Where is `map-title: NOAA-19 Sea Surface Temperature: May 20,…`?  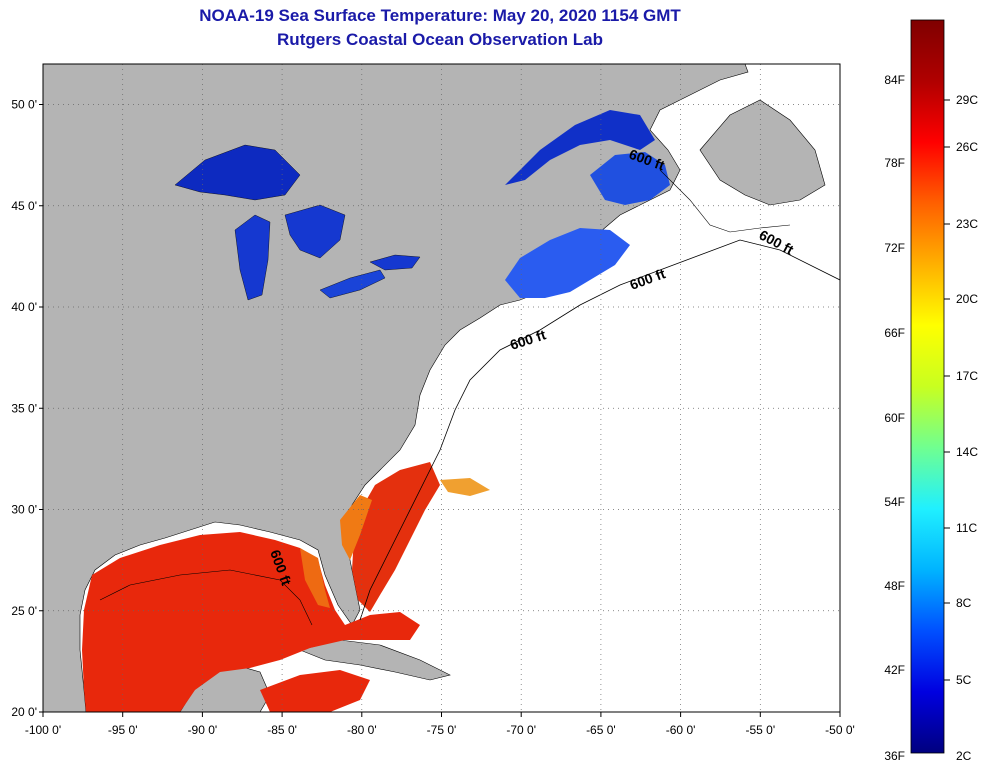
map-title: NOAA-19 Sea Surface Temperature: May 20,… is located at coordinates (440, 15).